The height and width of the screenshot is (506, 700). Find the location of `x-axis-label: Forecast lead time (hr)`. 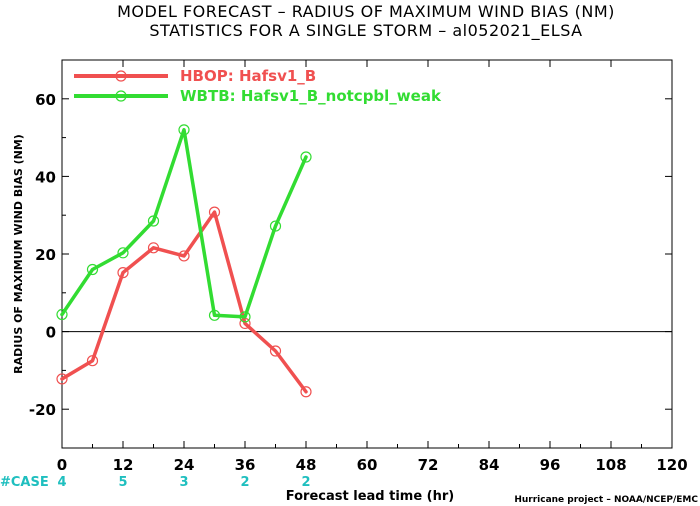

x-axis-label: Forecast lead time (hr) is located at coordinates (370, 496).